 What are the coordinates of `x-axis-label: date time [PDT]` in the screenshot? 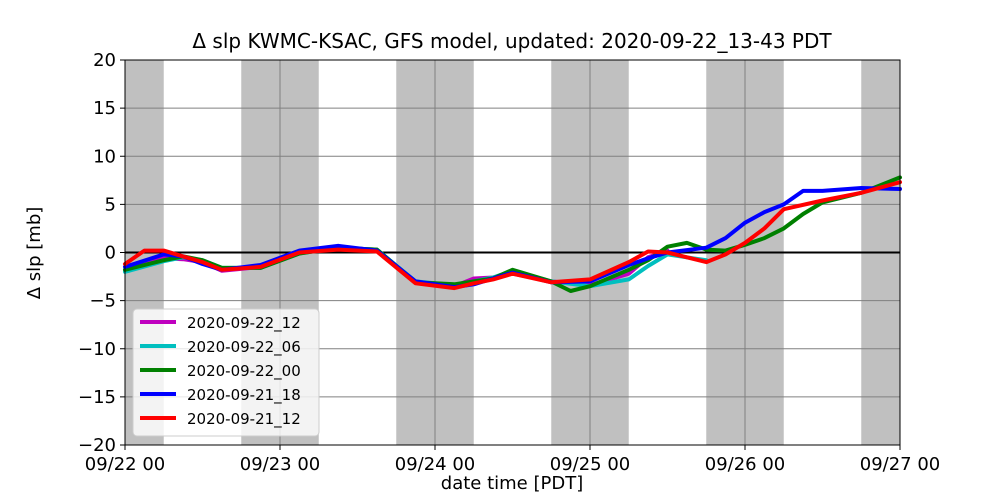 It's located at (512, 483).